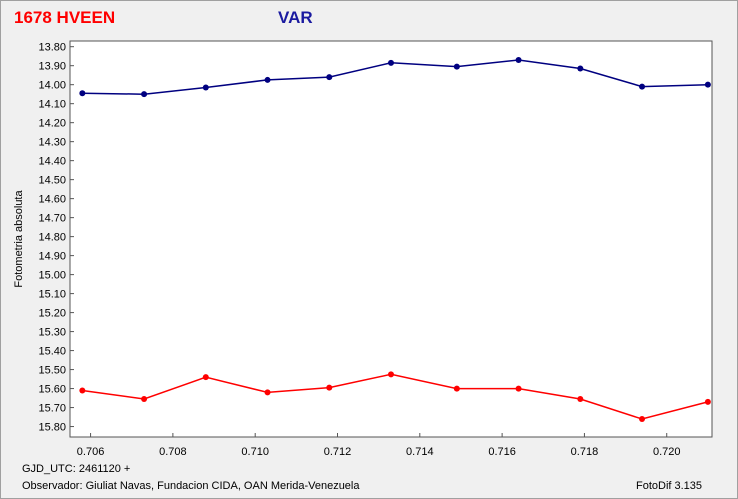 This screenshot has width=738, height=499. What do you see at coordinates (52, 143) in the screenshot?
I see `y-tick-label: 14.30` at bounding box center [52, 143].